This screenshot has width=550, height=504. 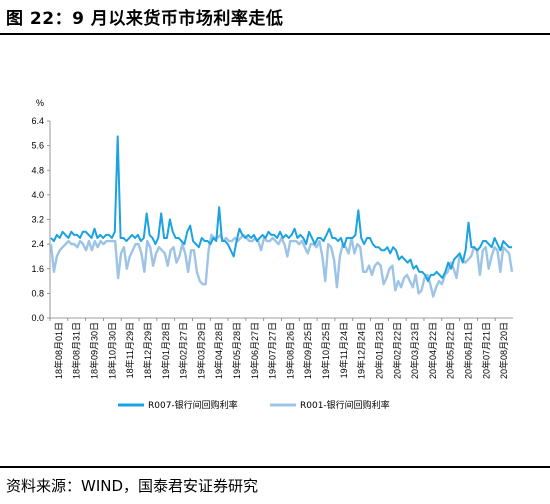 I want to click on y-tick-label: 0.0, so click(x=37, y=318).